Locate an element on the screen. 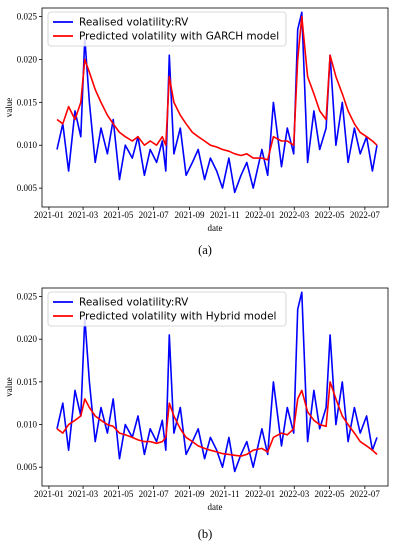 The width and height of the screenshot is (401, 550). panel-caption: (a) is located at coordinates (205, 250).